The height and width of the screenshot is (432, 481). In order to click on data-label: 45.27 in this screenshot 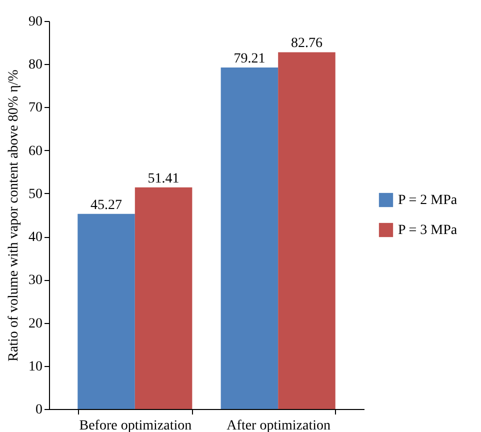, I will do `click(106, 205)`.